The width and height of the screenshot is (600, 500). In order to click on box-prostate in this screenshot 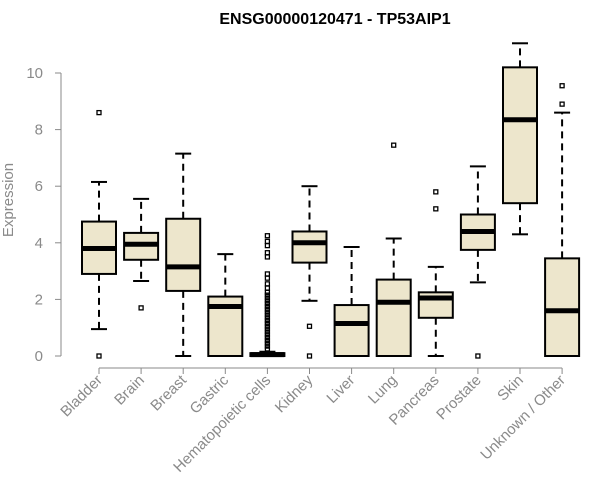, I will do `click(477, 262)`.